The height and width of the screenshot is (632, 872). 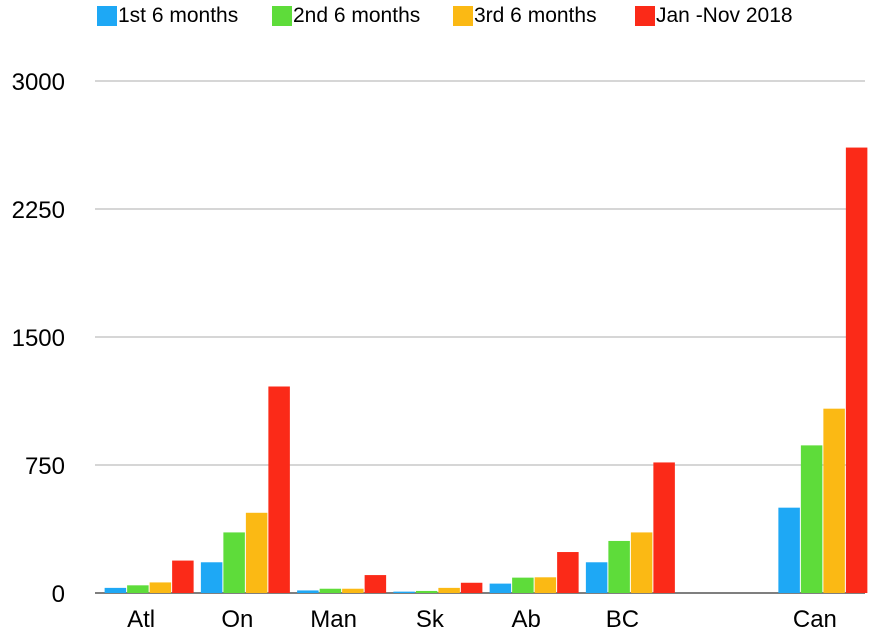 What do you see at coordinates (525, 619) in the screenshot?
I see `x-category-label: Ab` at bounding box center [525, 619].